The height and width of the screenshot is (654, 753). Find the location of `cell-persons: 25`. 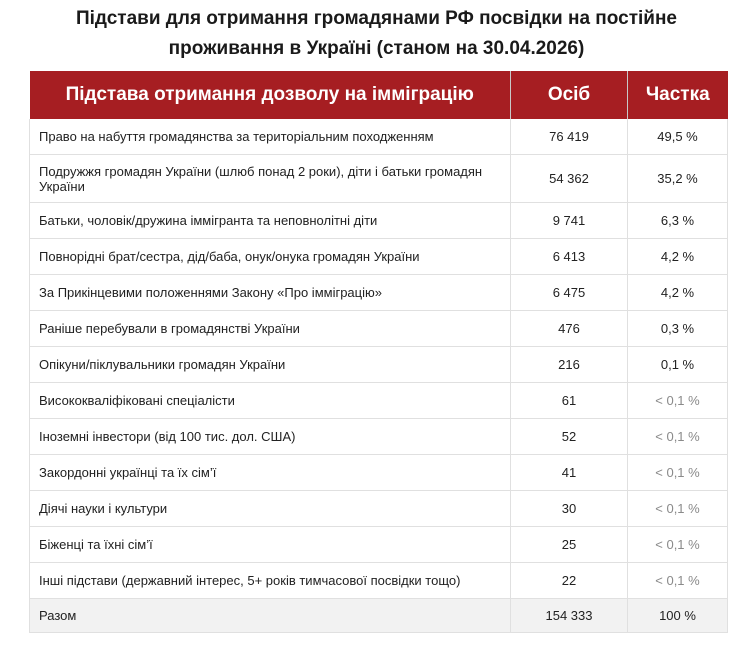

cell-persons: 25 is located at coordinates (569, 544).